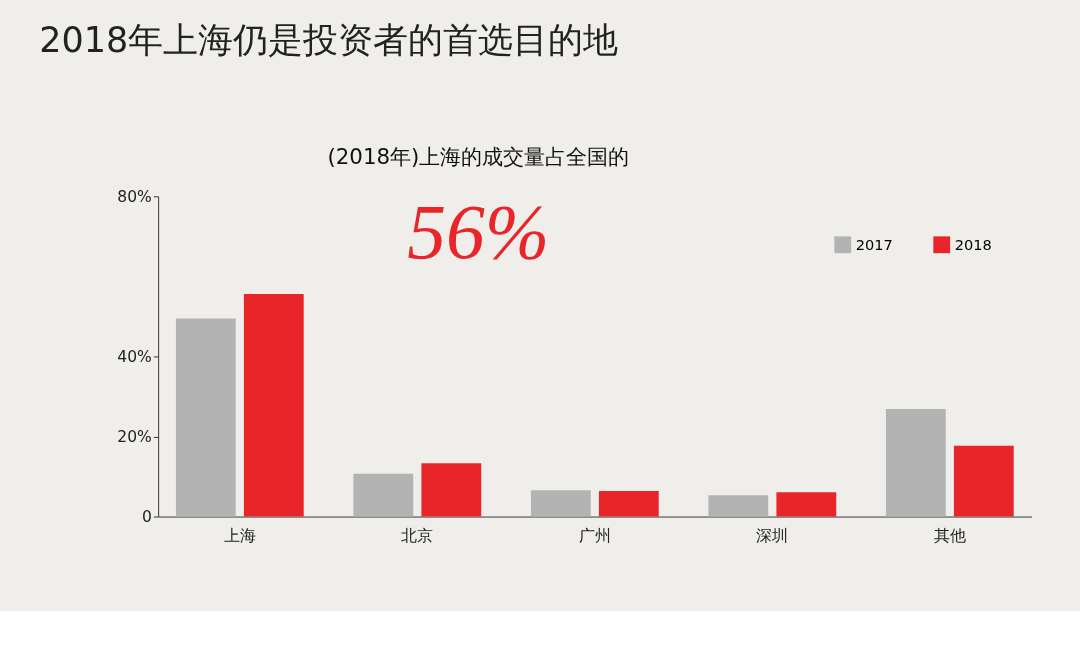 This screenshot has width=1080, height=647. What do you see at coordinates (417, 536) in the screenshot?
I see `x-tick-label: 北京` at bounding box center [417, 536].